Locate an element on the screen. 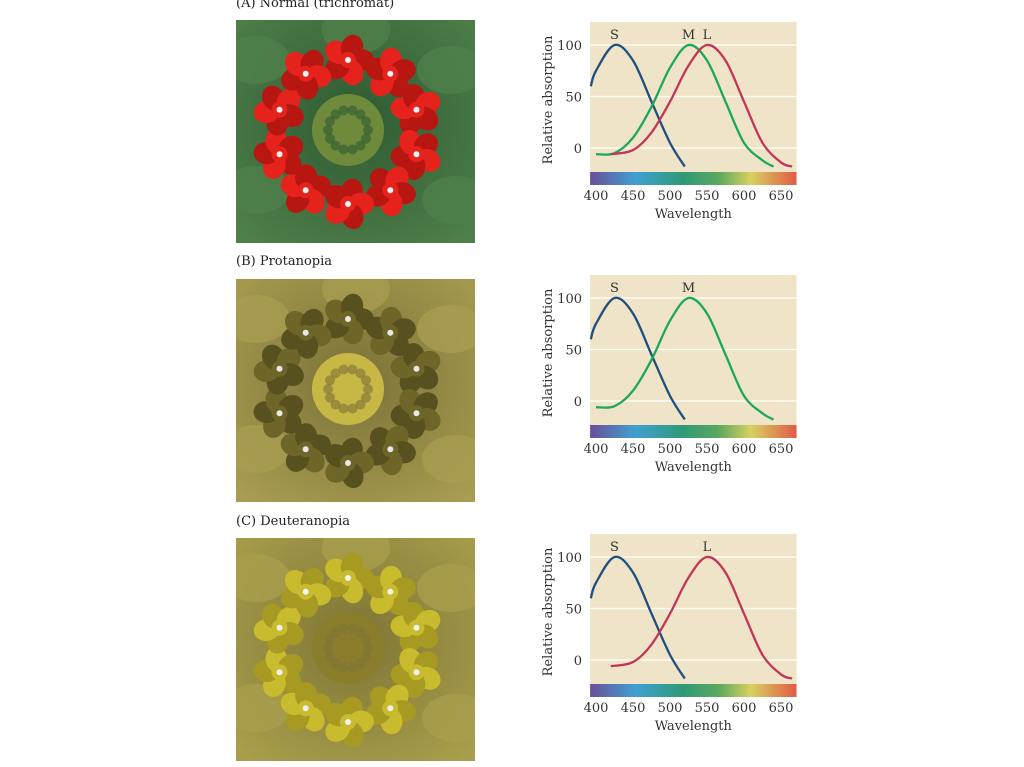 This screenshot has width=1024, height=767. y-tick-label: 100 is located at coordinates (569, 46).